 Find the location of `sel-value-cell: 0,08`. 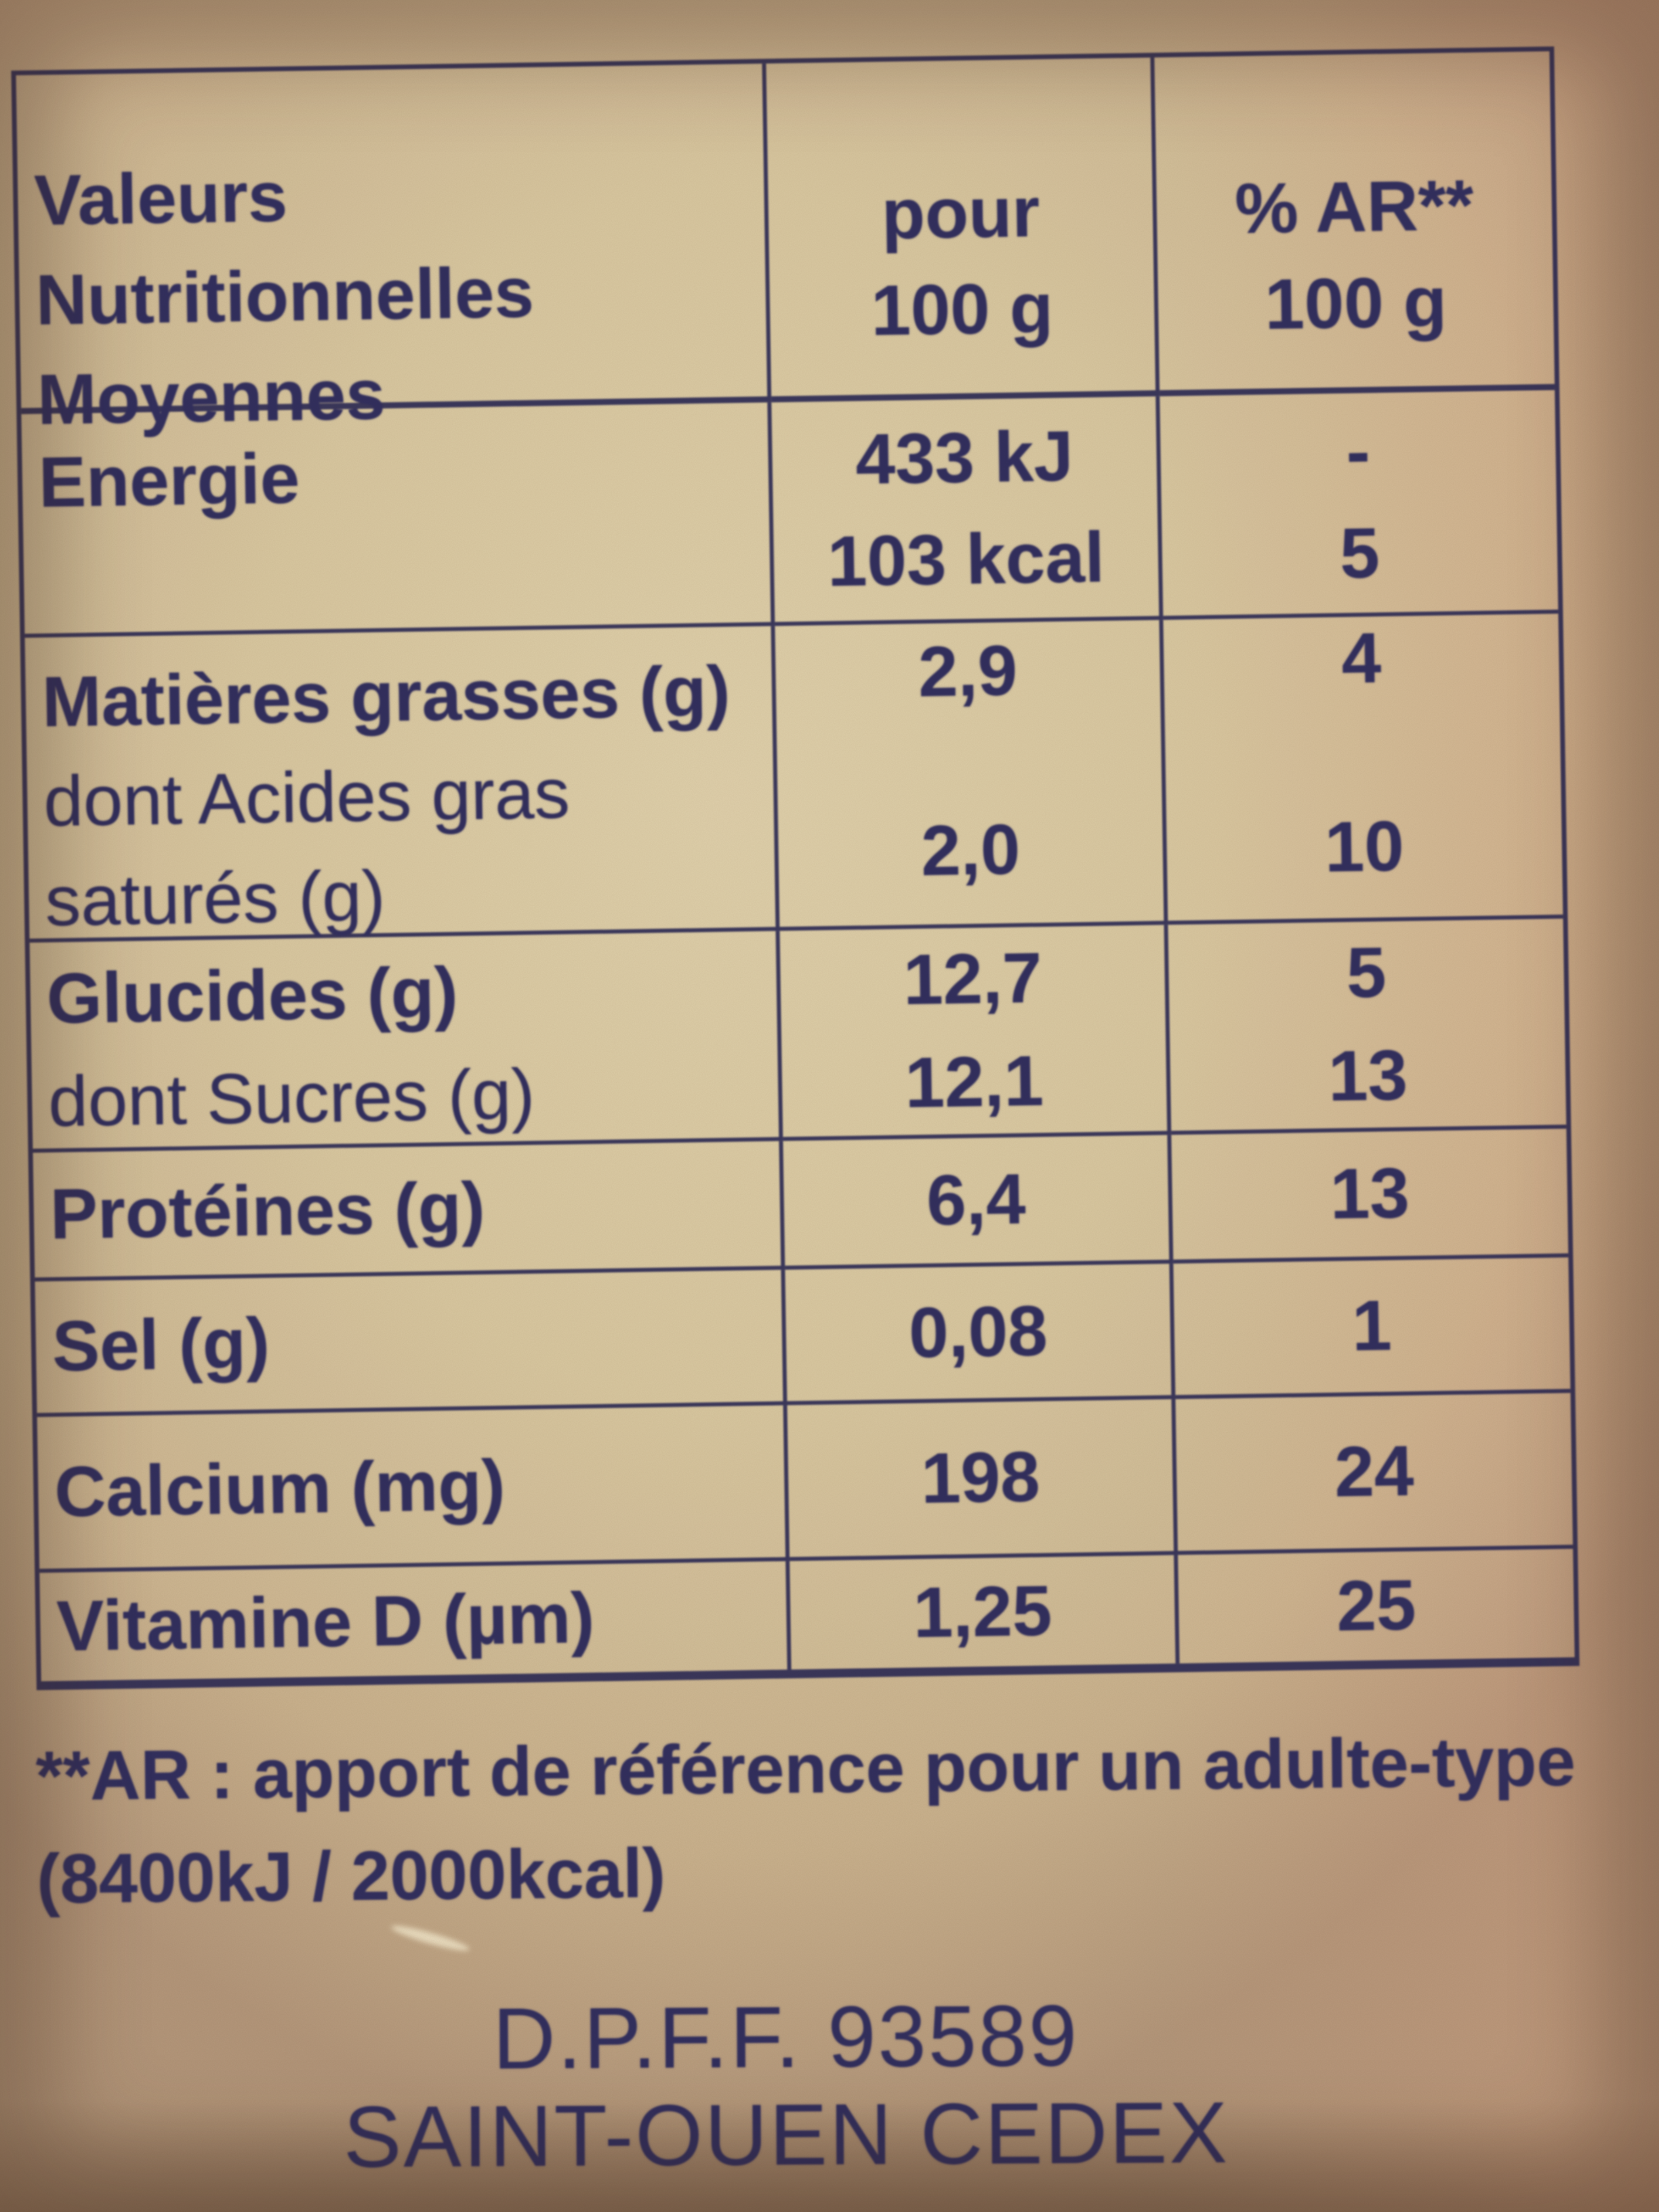

sel-value-cell: 0,08 is located at coordinates (980, 1334).